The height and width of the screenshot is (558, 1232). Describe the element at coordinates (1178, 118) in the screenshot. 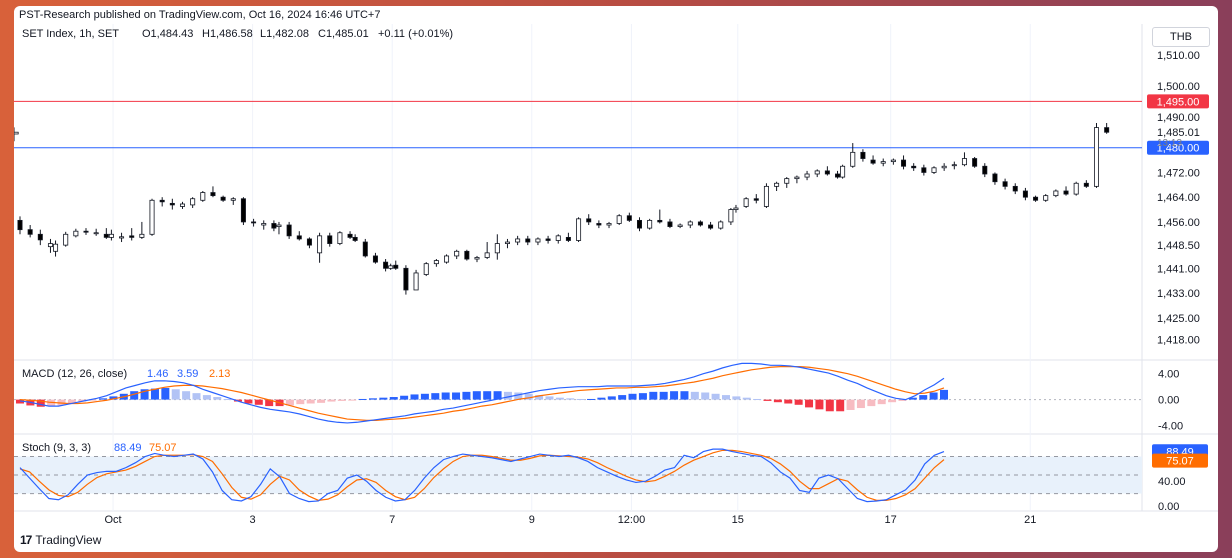

I see `price-tick-label: 1,490.00` at that location.